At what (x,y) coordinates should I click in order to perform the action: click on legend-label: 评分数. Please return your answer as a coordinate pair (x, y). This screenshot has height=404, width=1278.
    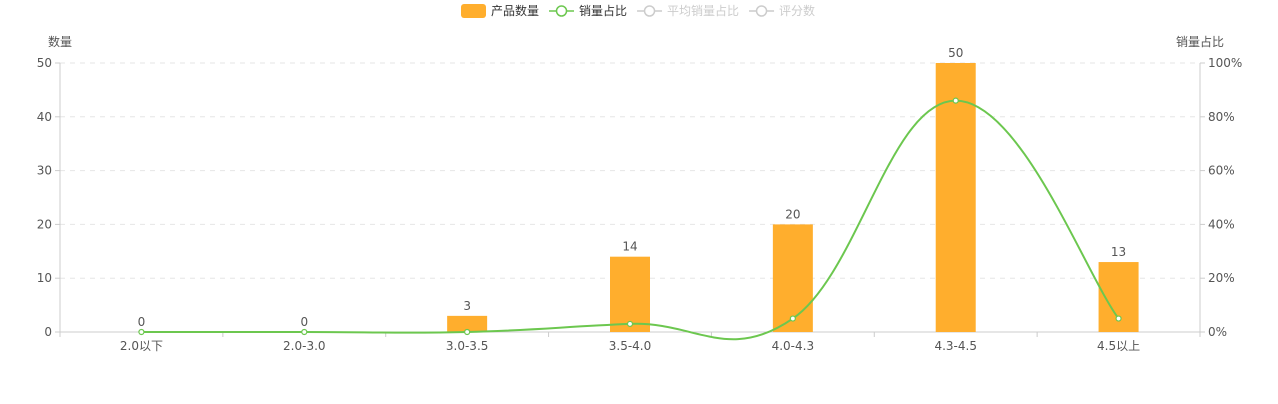
    Looking at the image, I should click on (797, 10).